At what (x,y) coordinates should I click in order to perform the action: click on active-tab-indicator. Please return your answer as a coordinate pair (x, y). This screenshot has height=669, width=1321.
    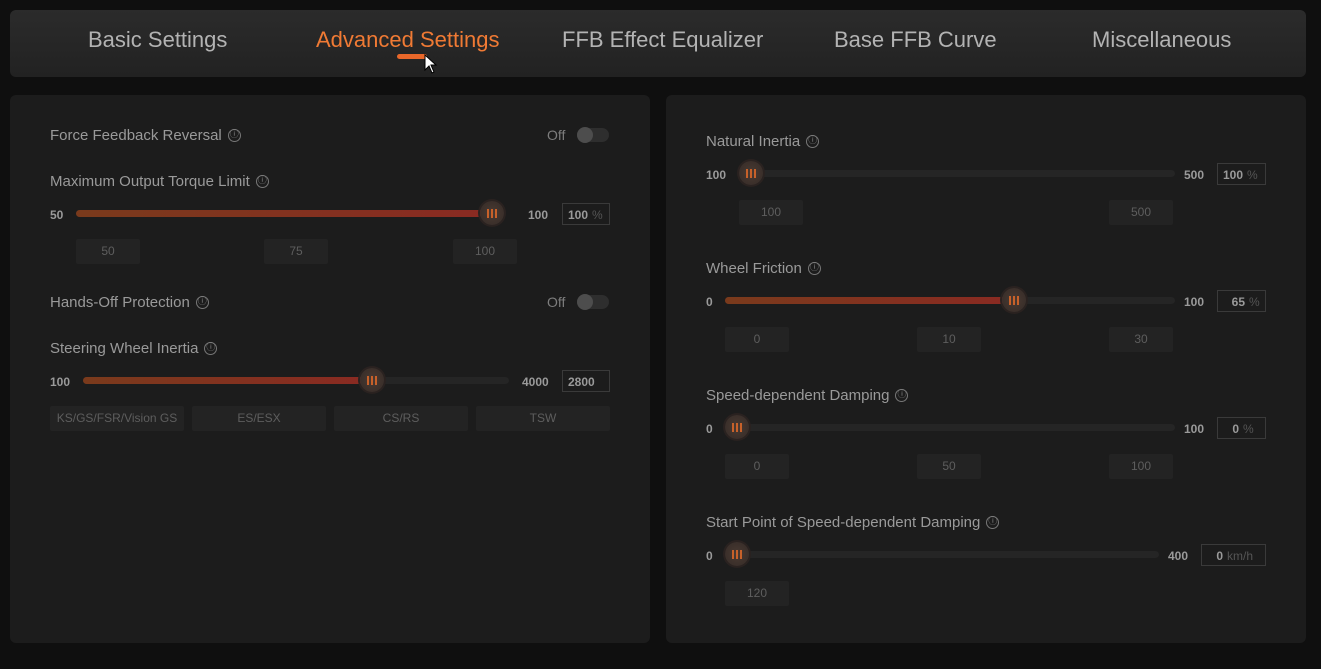
    Looking at the image, I should click on (412, 56).